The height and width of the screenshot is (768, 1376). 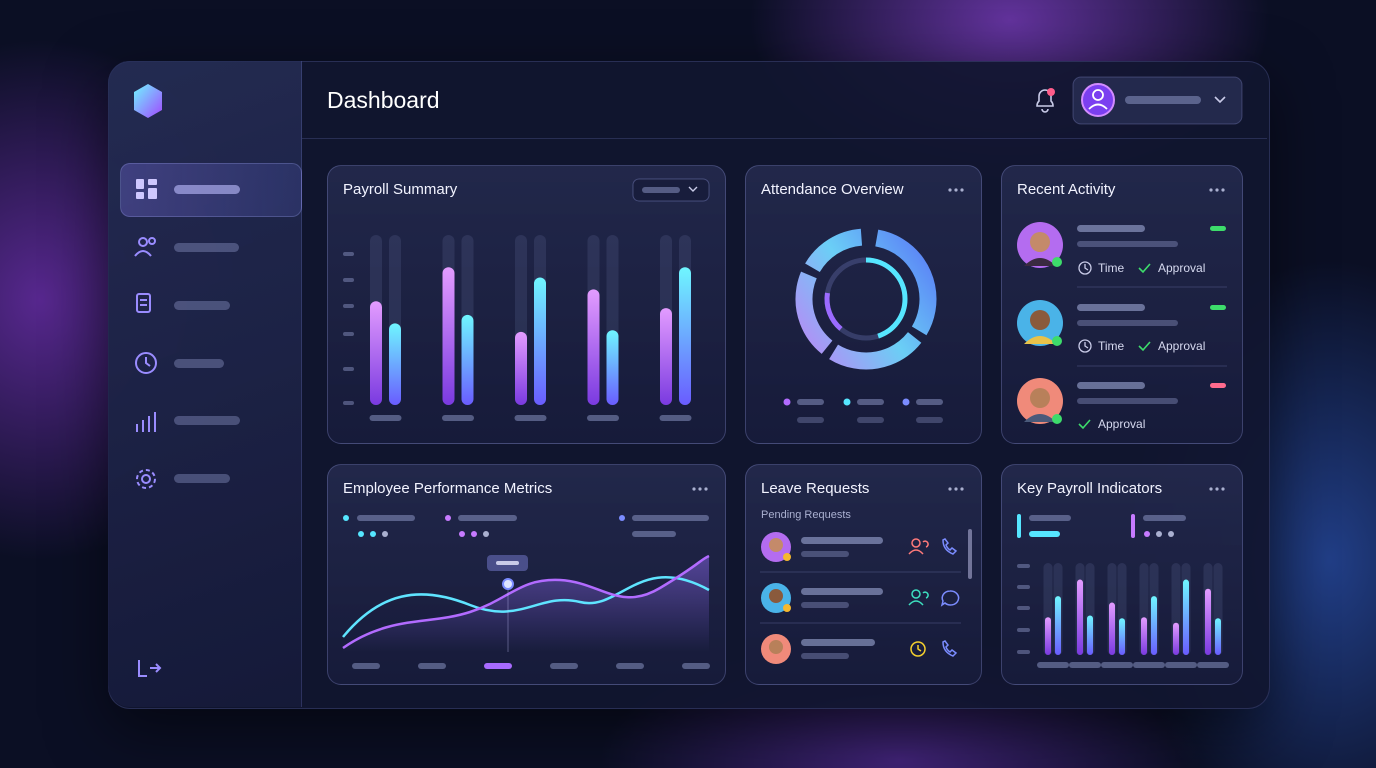 I want to click on page-title: Dashboard, so click(x=383, y=100).